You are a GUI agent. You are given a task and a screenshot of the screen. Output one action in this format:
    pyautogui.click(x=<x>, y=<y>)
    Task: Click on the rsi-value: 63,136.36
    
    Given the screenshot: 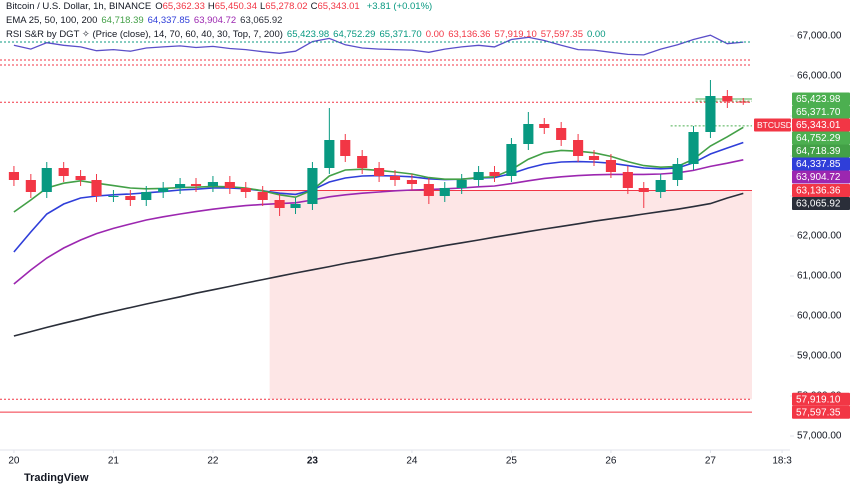 What is the action you would take?
    pyautogui.click(x=469, y=34)
    